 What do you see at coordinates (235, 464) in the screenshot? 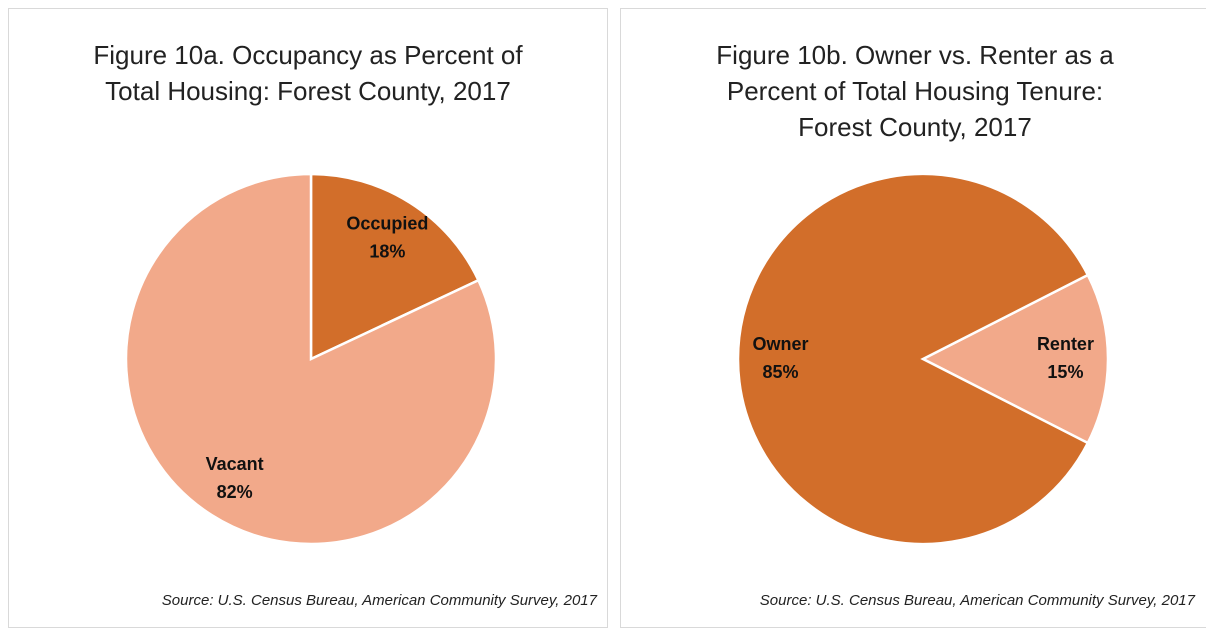
I see `slice-label: Vacant` at bounding box center [235, 464].